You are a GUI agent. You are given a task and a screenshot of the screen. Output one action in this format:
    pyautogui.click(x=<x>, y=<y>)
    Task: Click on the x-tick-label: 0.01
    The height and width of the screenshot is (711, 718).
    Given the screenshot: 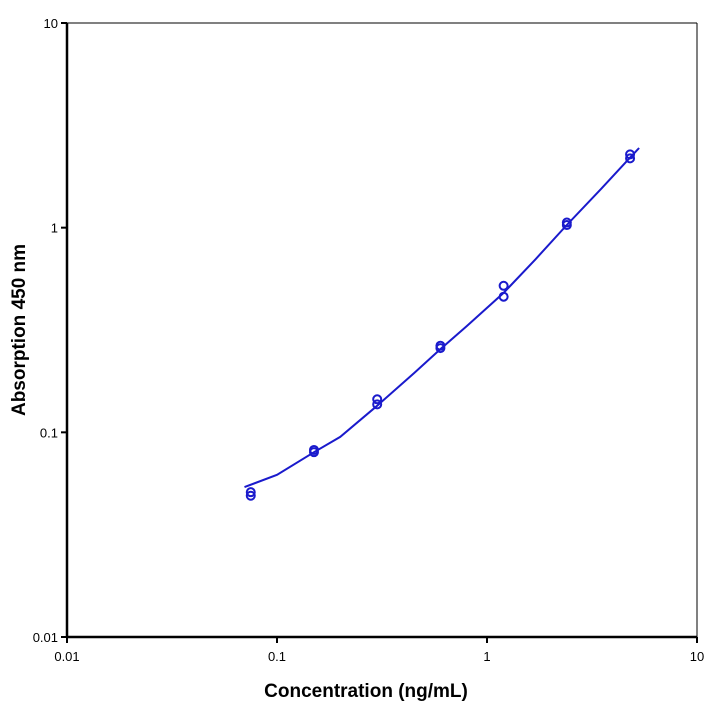 What is the action you would take?
    pyautogui.click(x=66, y=656)
    